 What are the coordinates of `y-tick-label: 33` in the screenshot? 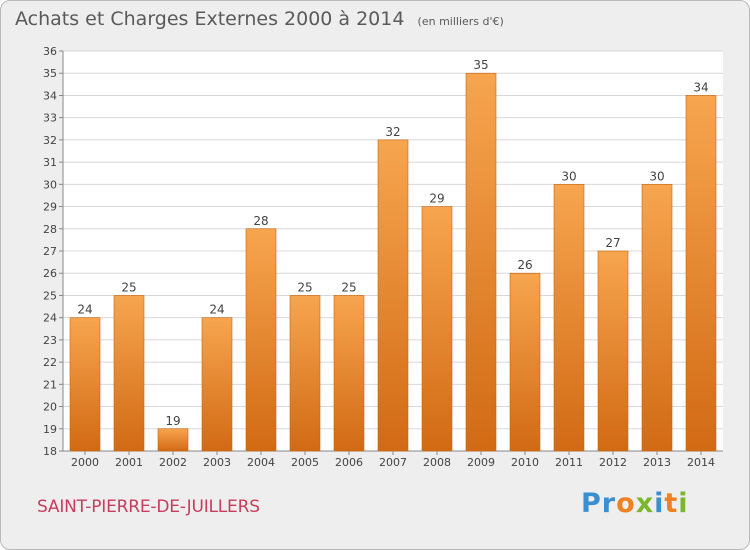 It's located at (50, 118).